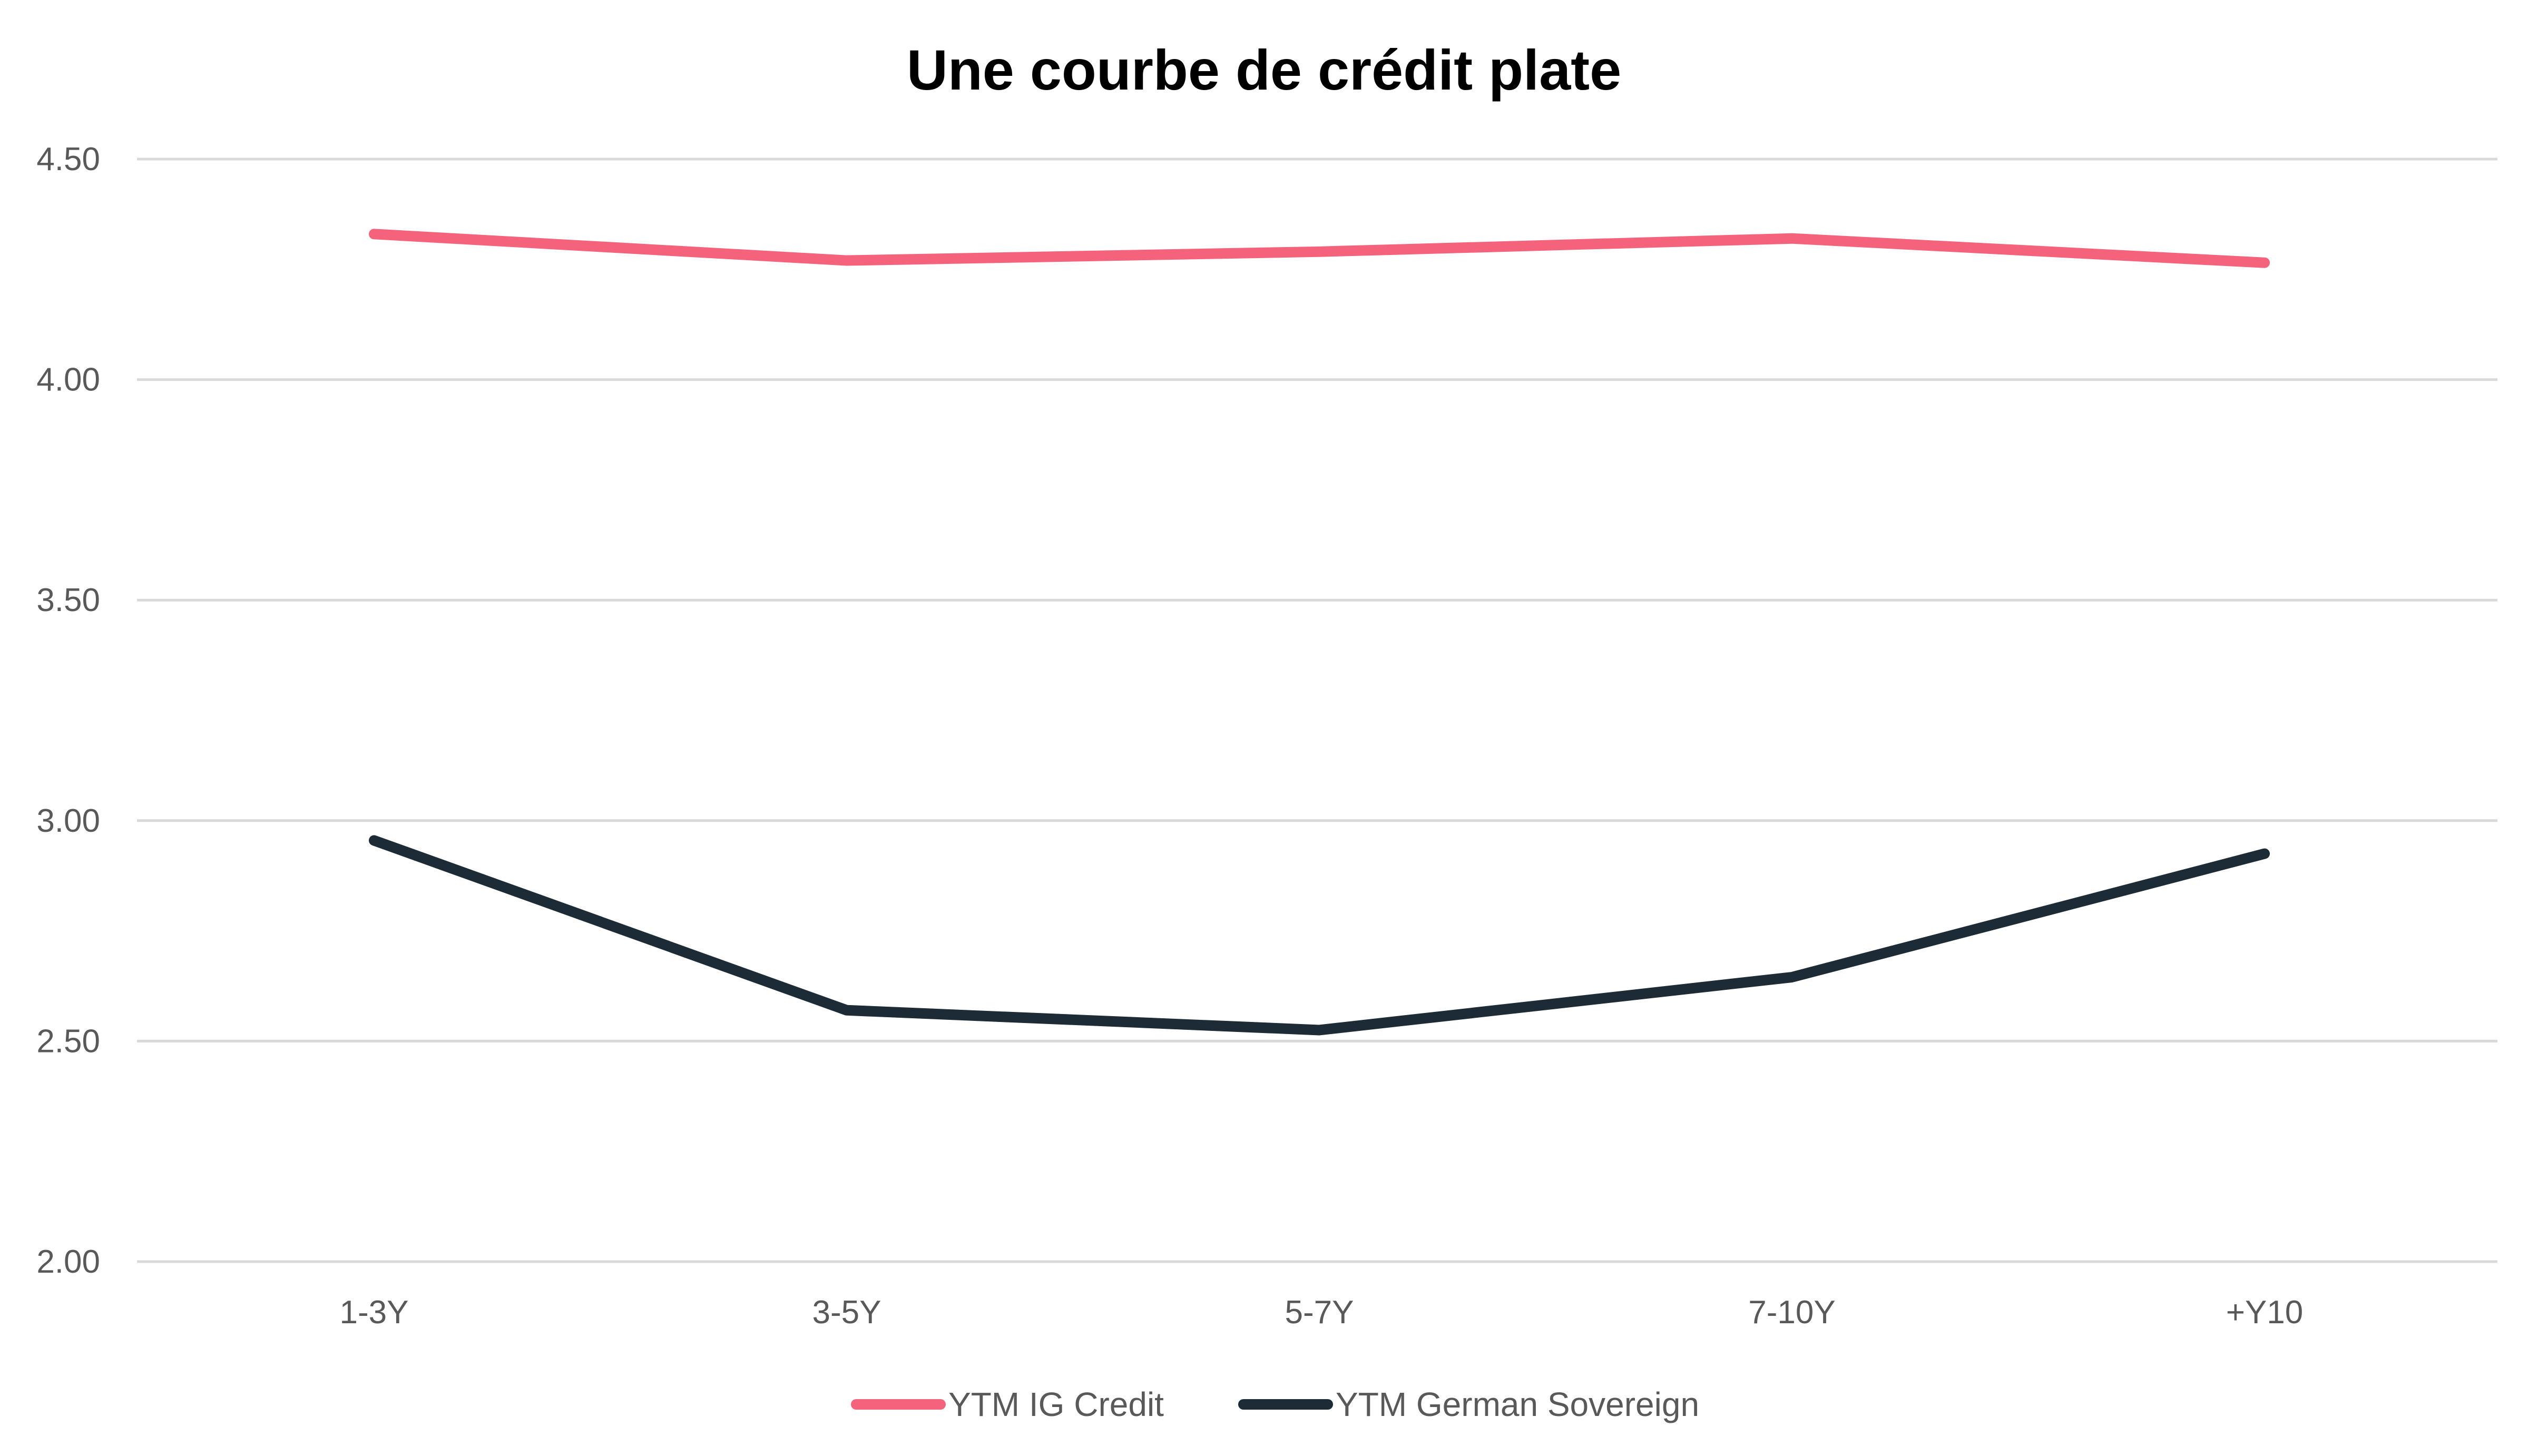  I want to click on legend-label: YTM German Sovereign, so click(1517, 1404).